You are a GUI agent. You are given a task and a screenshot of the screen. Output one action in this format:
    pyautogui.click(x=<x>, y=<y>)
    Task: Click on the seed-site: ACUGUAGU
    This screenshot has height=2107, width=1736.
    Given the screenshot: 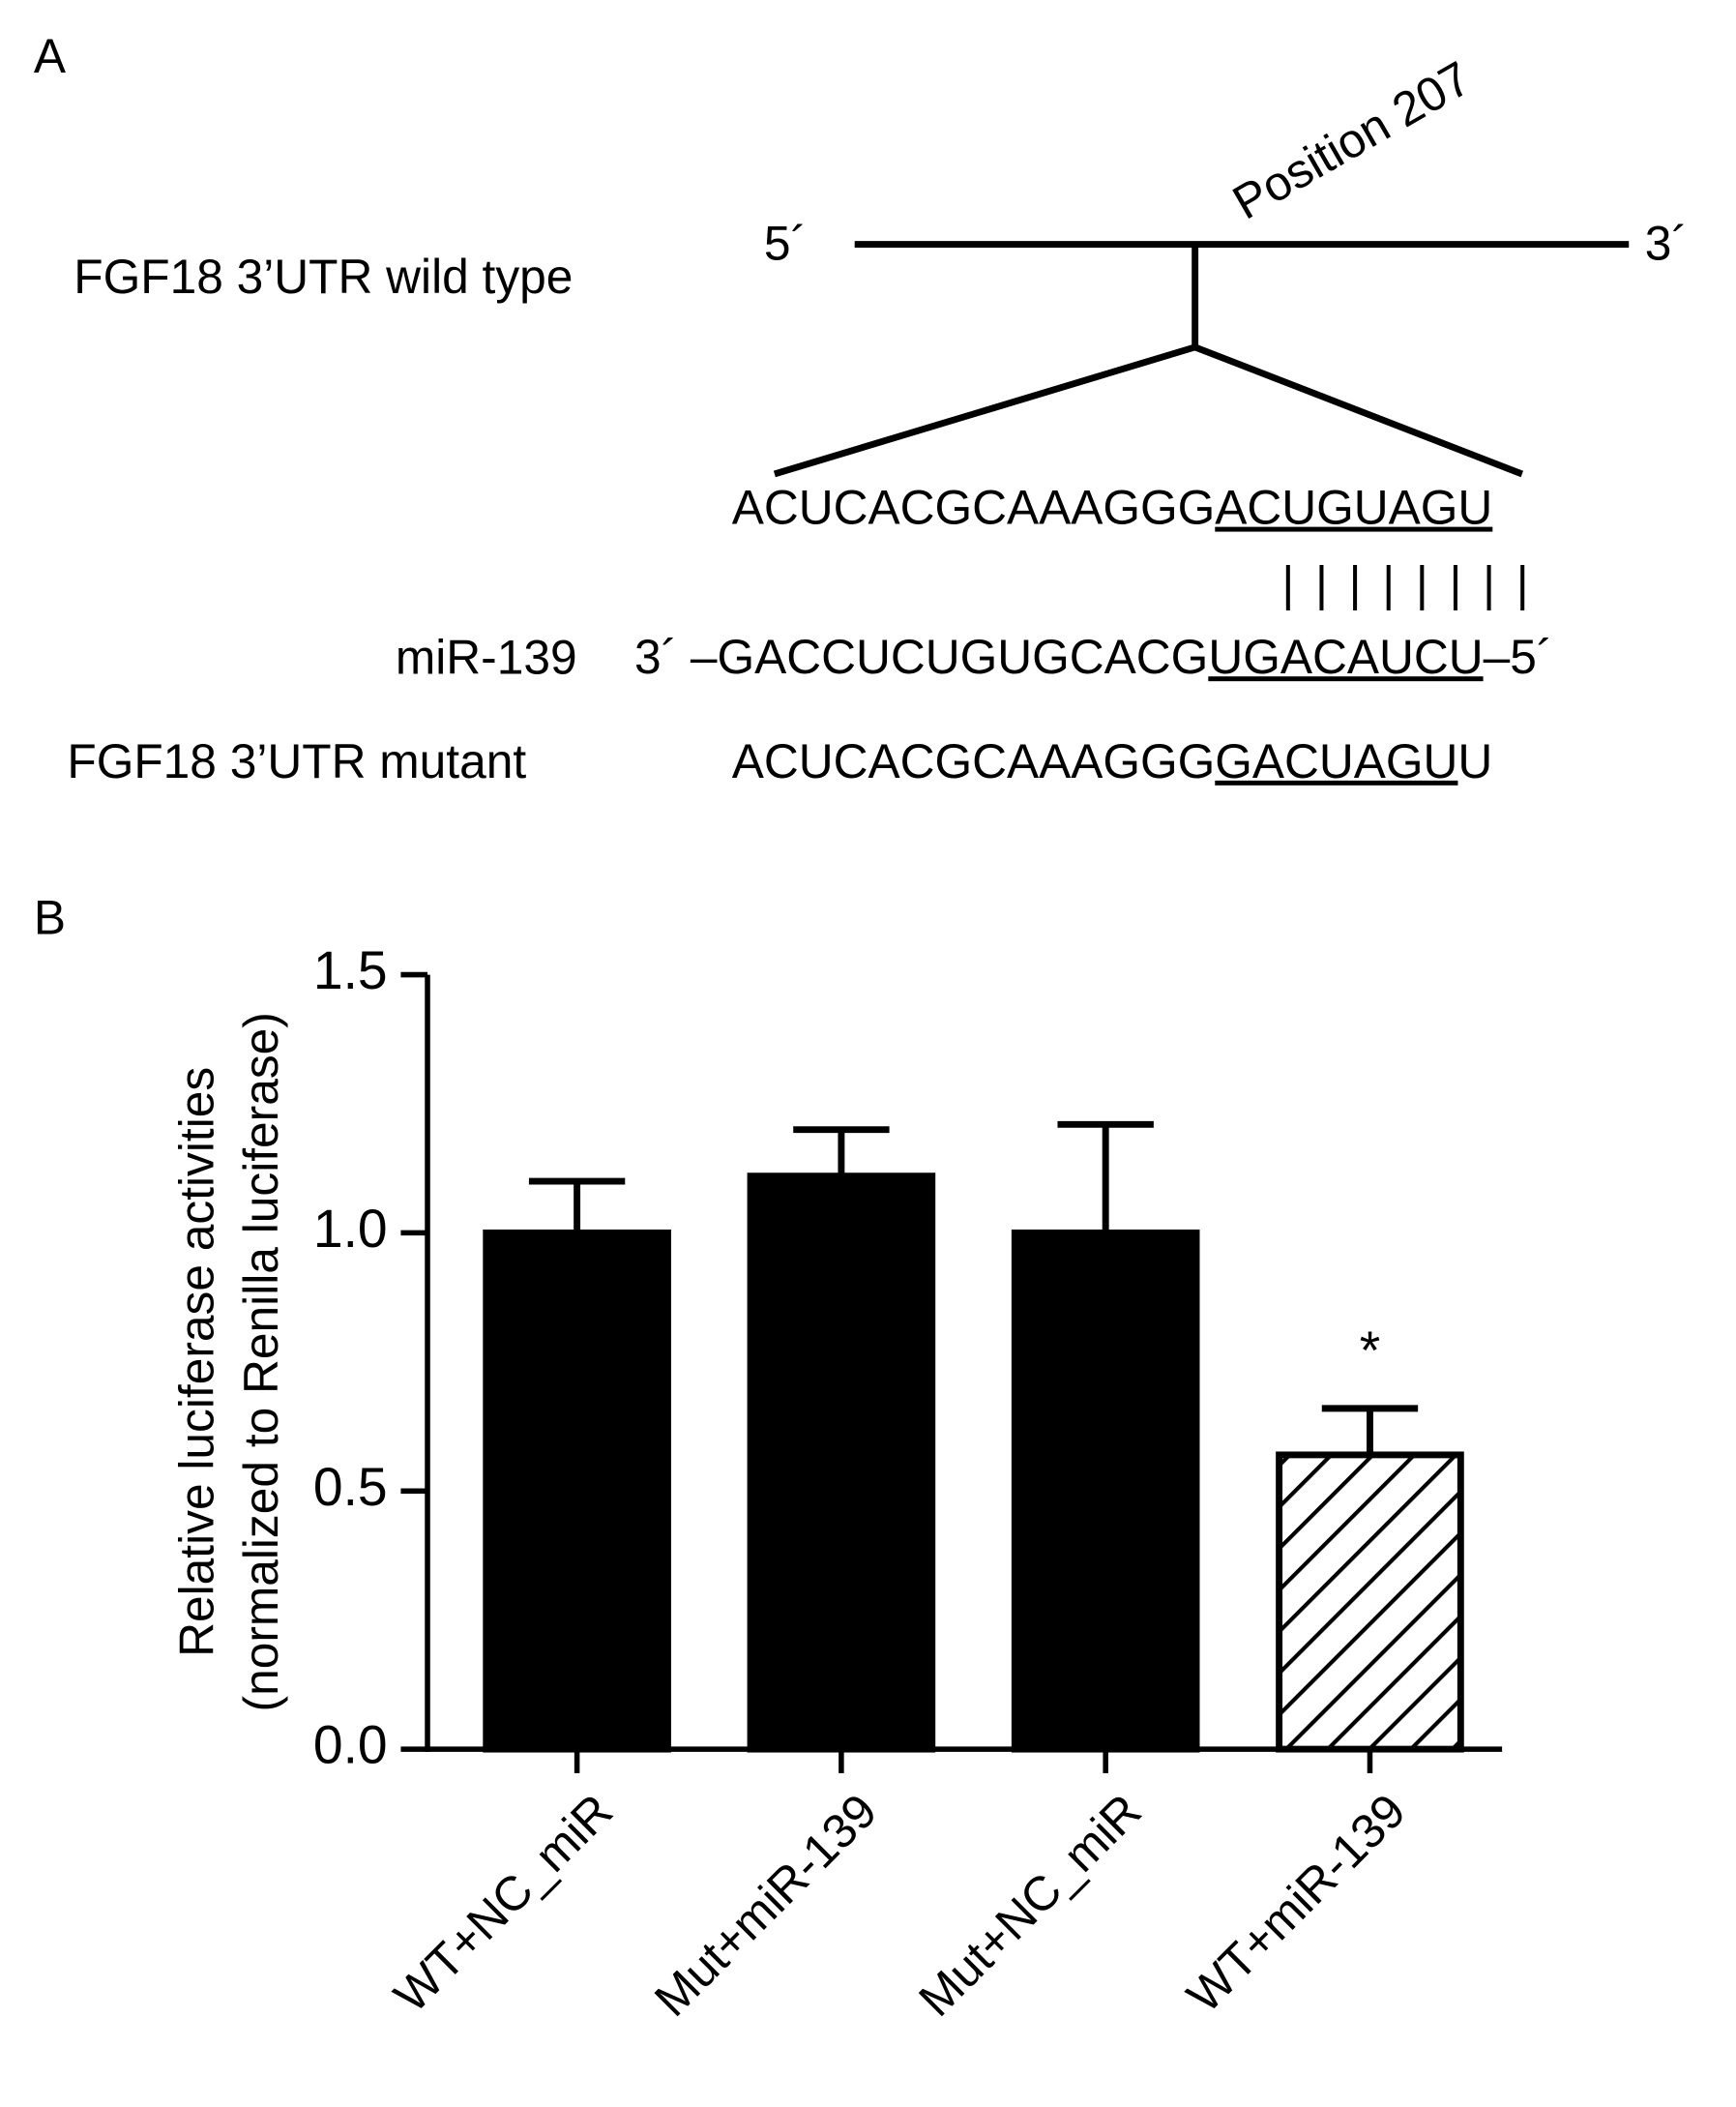 What is the action you would take?
    pyautogui.click(x=1353, y=508)
    